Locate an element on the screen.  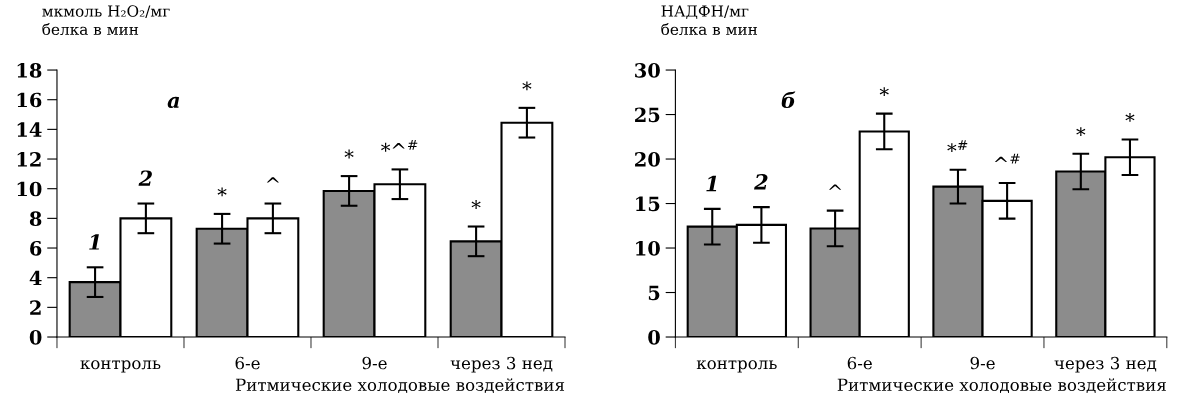
y-tick-label: 2 is located at coordinates (35, 307).